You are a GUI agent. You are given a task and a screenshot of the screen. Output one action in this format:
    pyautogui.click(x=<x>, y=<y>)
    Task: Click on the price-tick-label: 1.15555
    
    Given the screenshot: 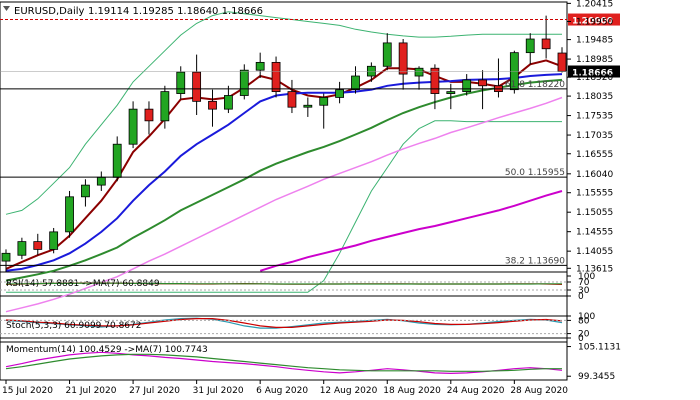 What is the action you would take?
    pyautogui.click(x=594, y=194)
    